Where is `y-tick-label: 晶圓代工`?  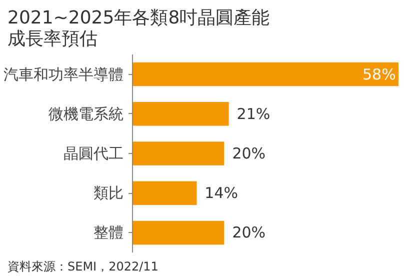 y-tick-label: 晶圓代工 is located at coordinates (94, 153).